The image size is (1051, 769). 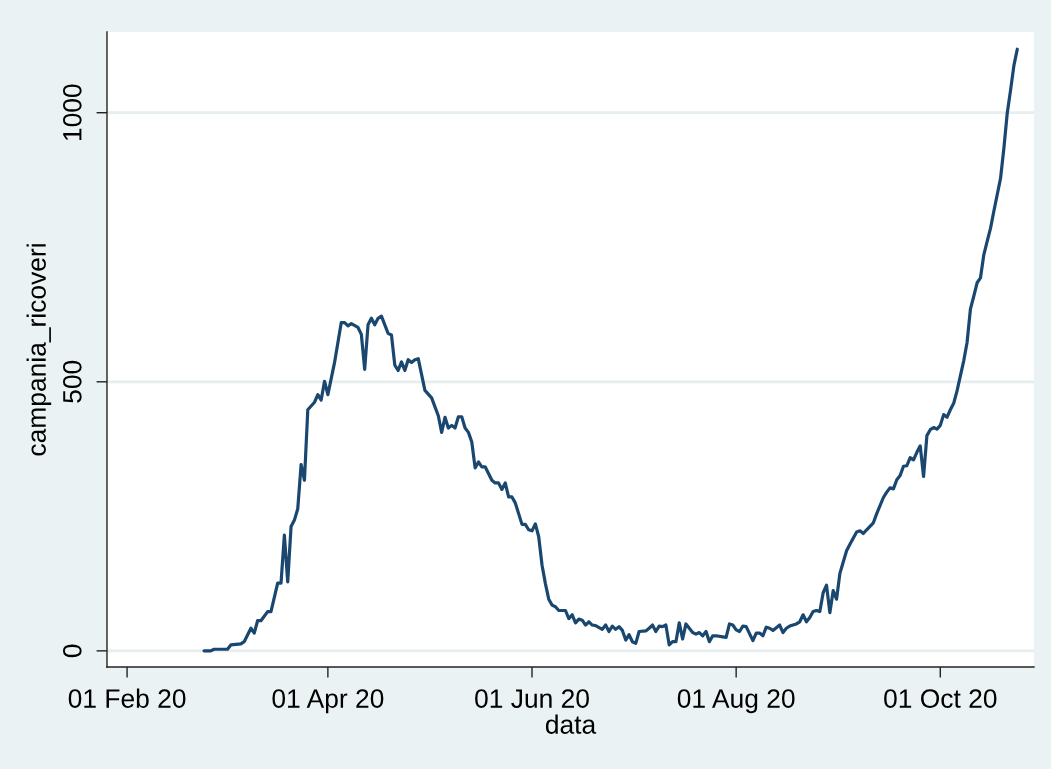 I want to click on x-tick-label: 01 Aug 20, so click(x=736, y=701).